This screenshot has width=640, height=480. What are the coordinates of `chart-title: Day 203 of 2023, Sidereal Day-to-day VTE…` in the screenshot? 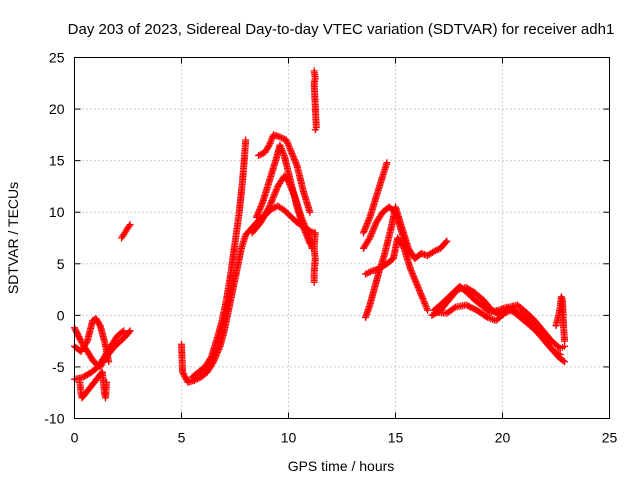 It's located at (341, 29).